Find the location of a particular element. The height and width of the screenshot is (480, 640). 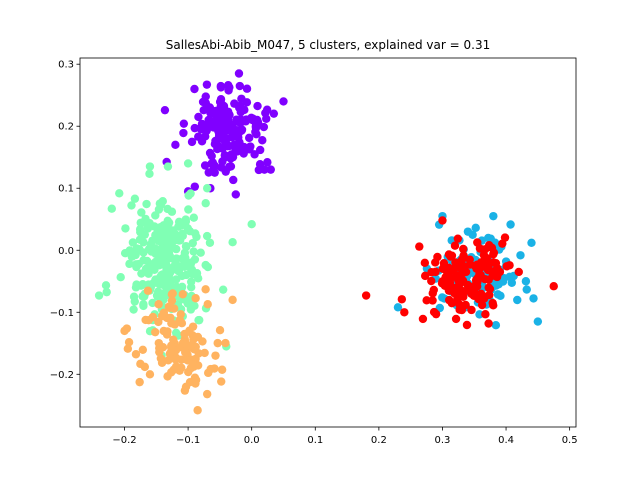

x-tick-label: −0.2 is located at coordinates (124, 440).